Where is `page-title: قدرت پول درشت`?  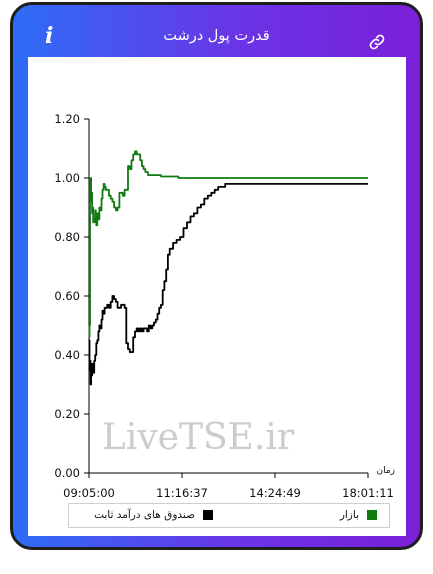 page-title: قدرت پول درشت is located at coordinates (216, 36).